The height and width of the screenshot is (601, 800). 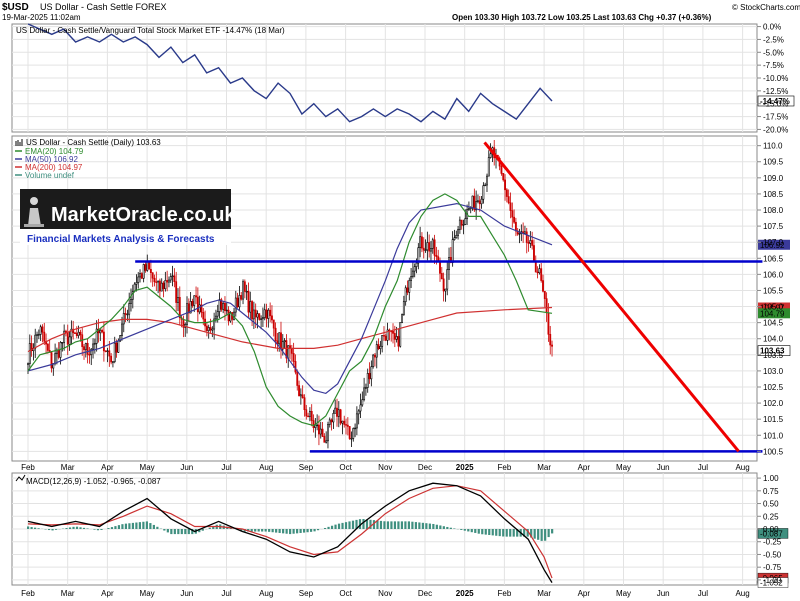 What do you see at coordinates (772, 567) in the screenshot?
I see `y-tick-label: -0.75` at bounding box center [772, 567].